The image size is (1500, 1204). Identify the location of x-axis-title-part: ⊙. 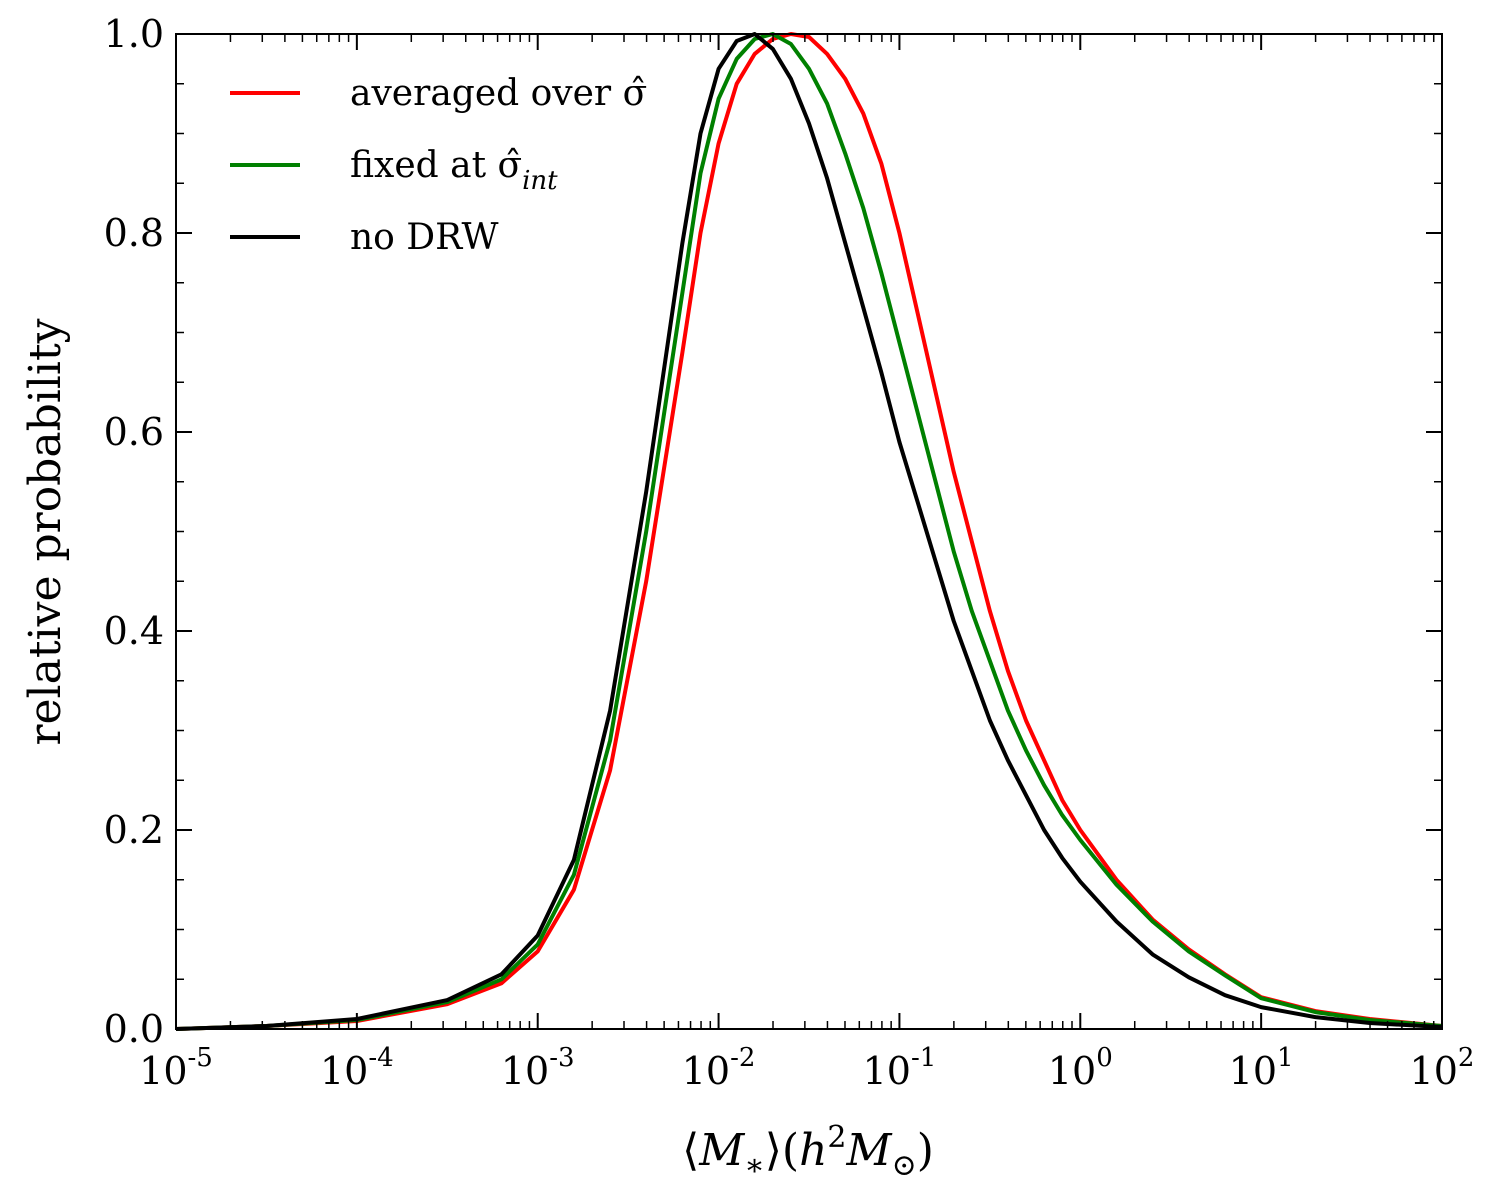
(904, 1165).